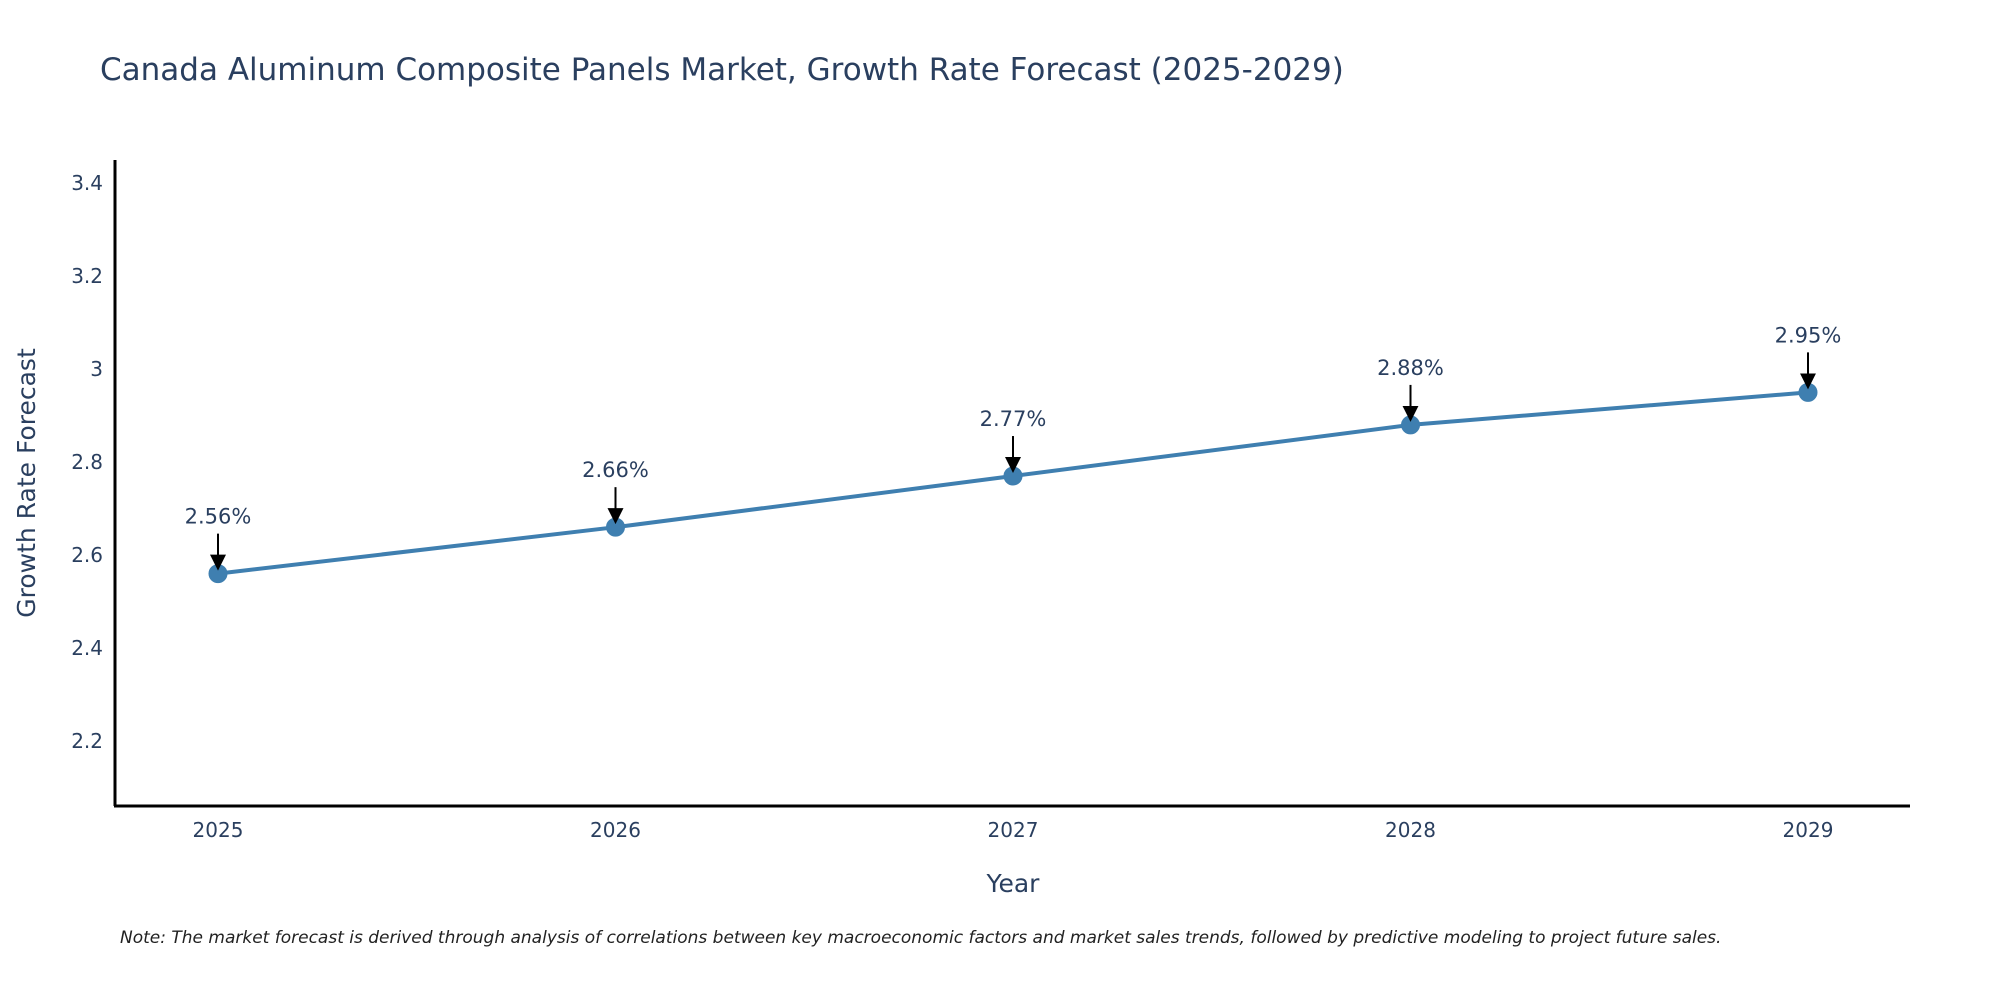  What do you see at coordinates (87, 648) in the screenshot?
I see `y-tick-label: 2.4` at bounding box center [87, 648].